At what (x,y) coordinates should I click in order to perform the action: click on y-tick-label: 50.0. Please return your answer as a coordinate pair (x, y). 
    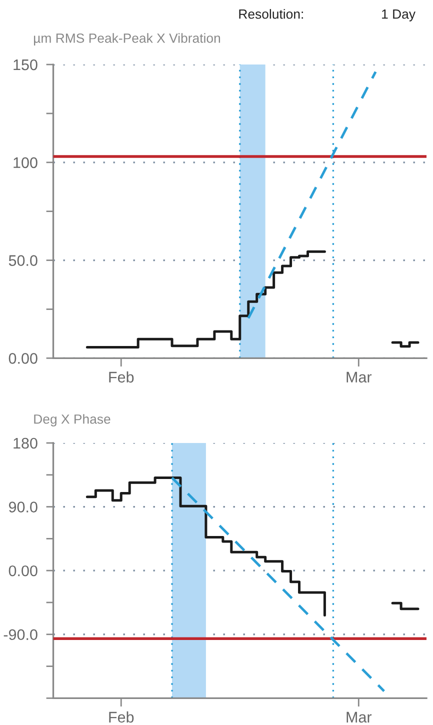
    Looking at the image, I should click on (23, 260).